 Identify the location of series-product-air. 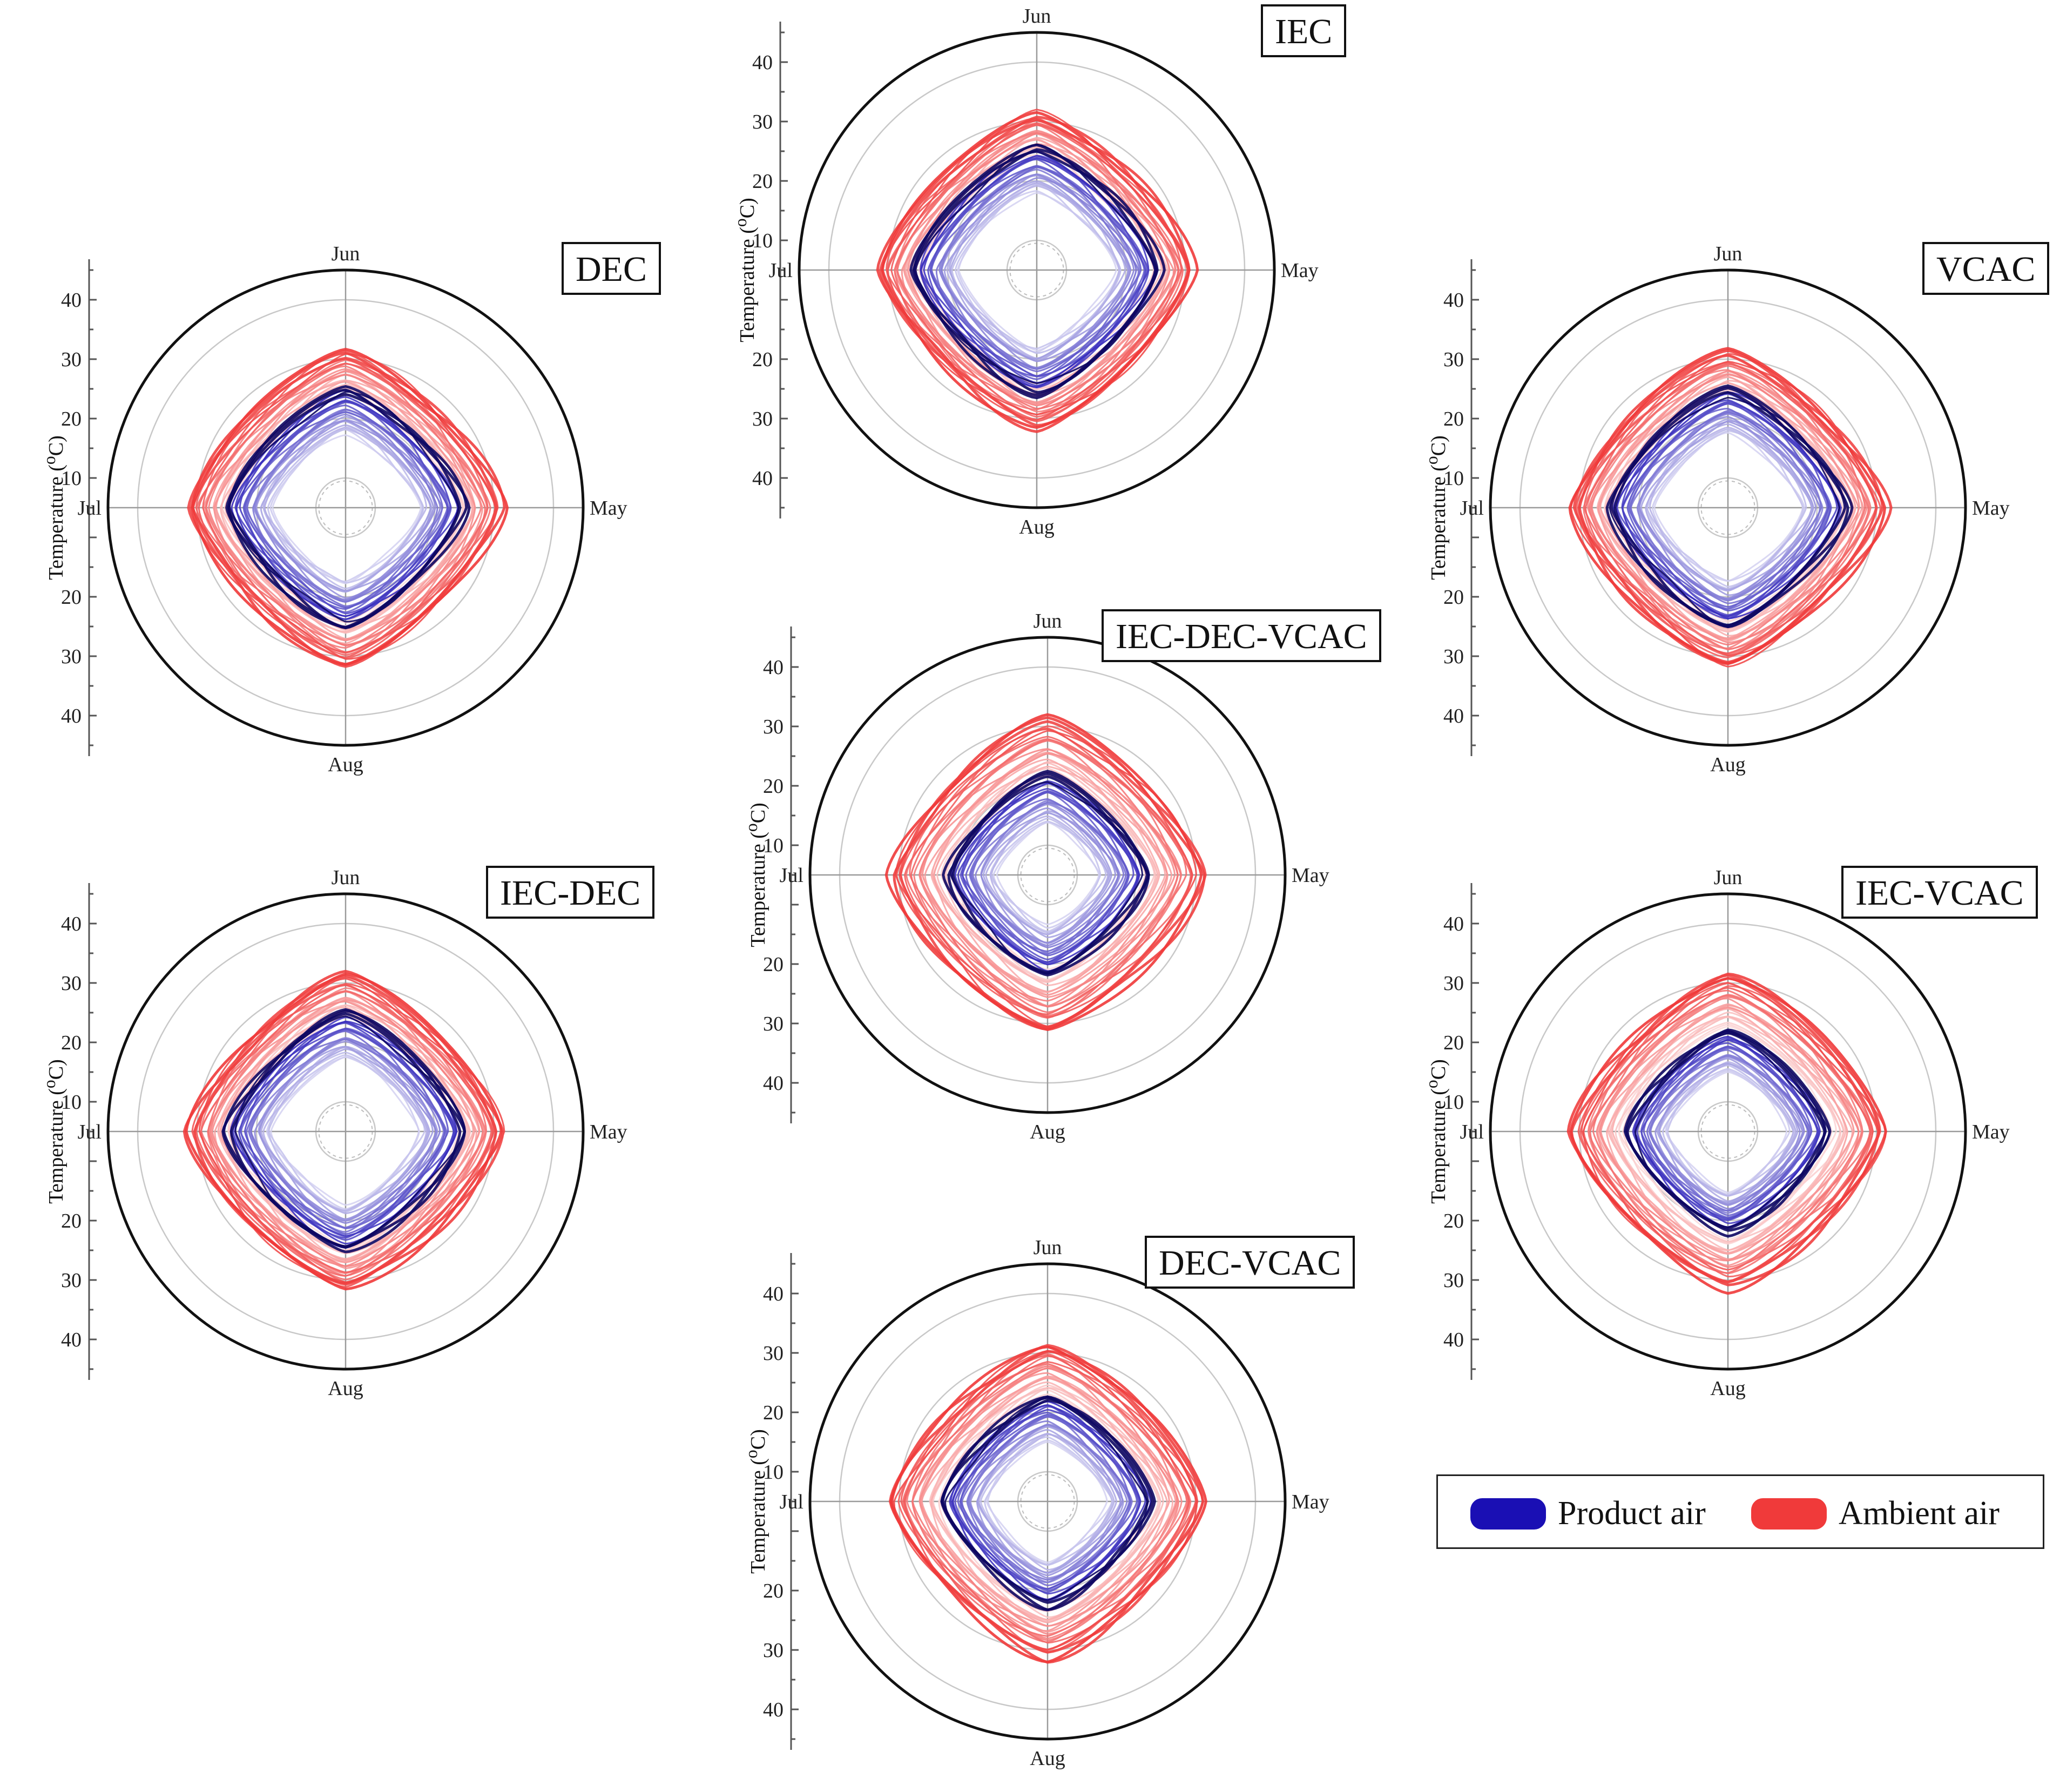
(344, 1131).